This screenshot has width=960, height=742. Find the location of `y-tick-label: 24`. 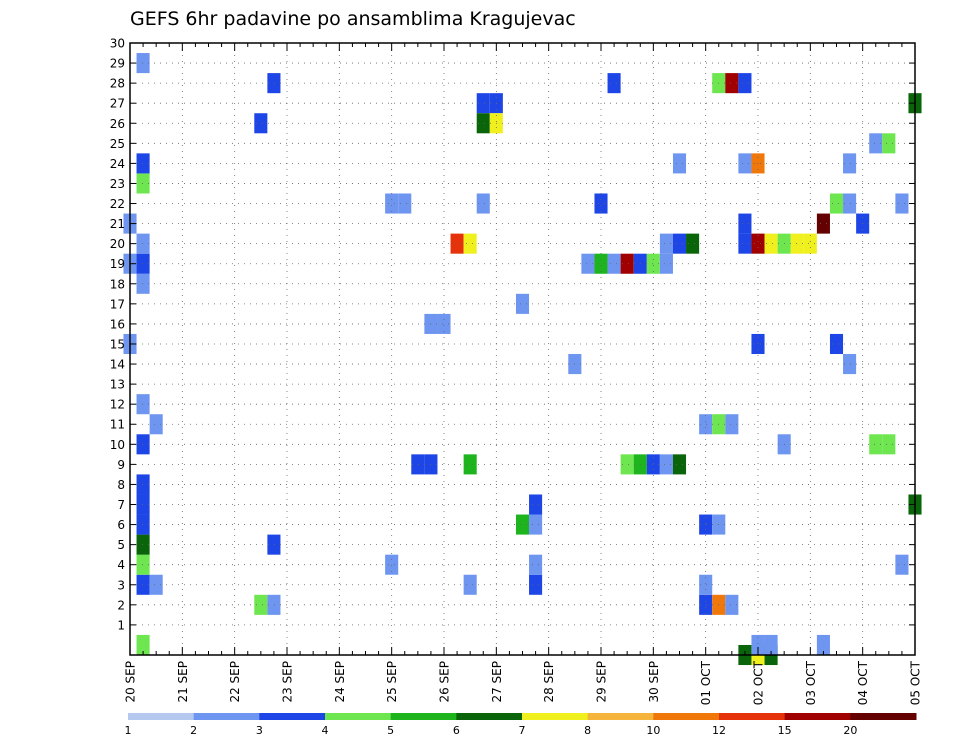

y-tick-label: 24 is located at coordinates (117, 164).